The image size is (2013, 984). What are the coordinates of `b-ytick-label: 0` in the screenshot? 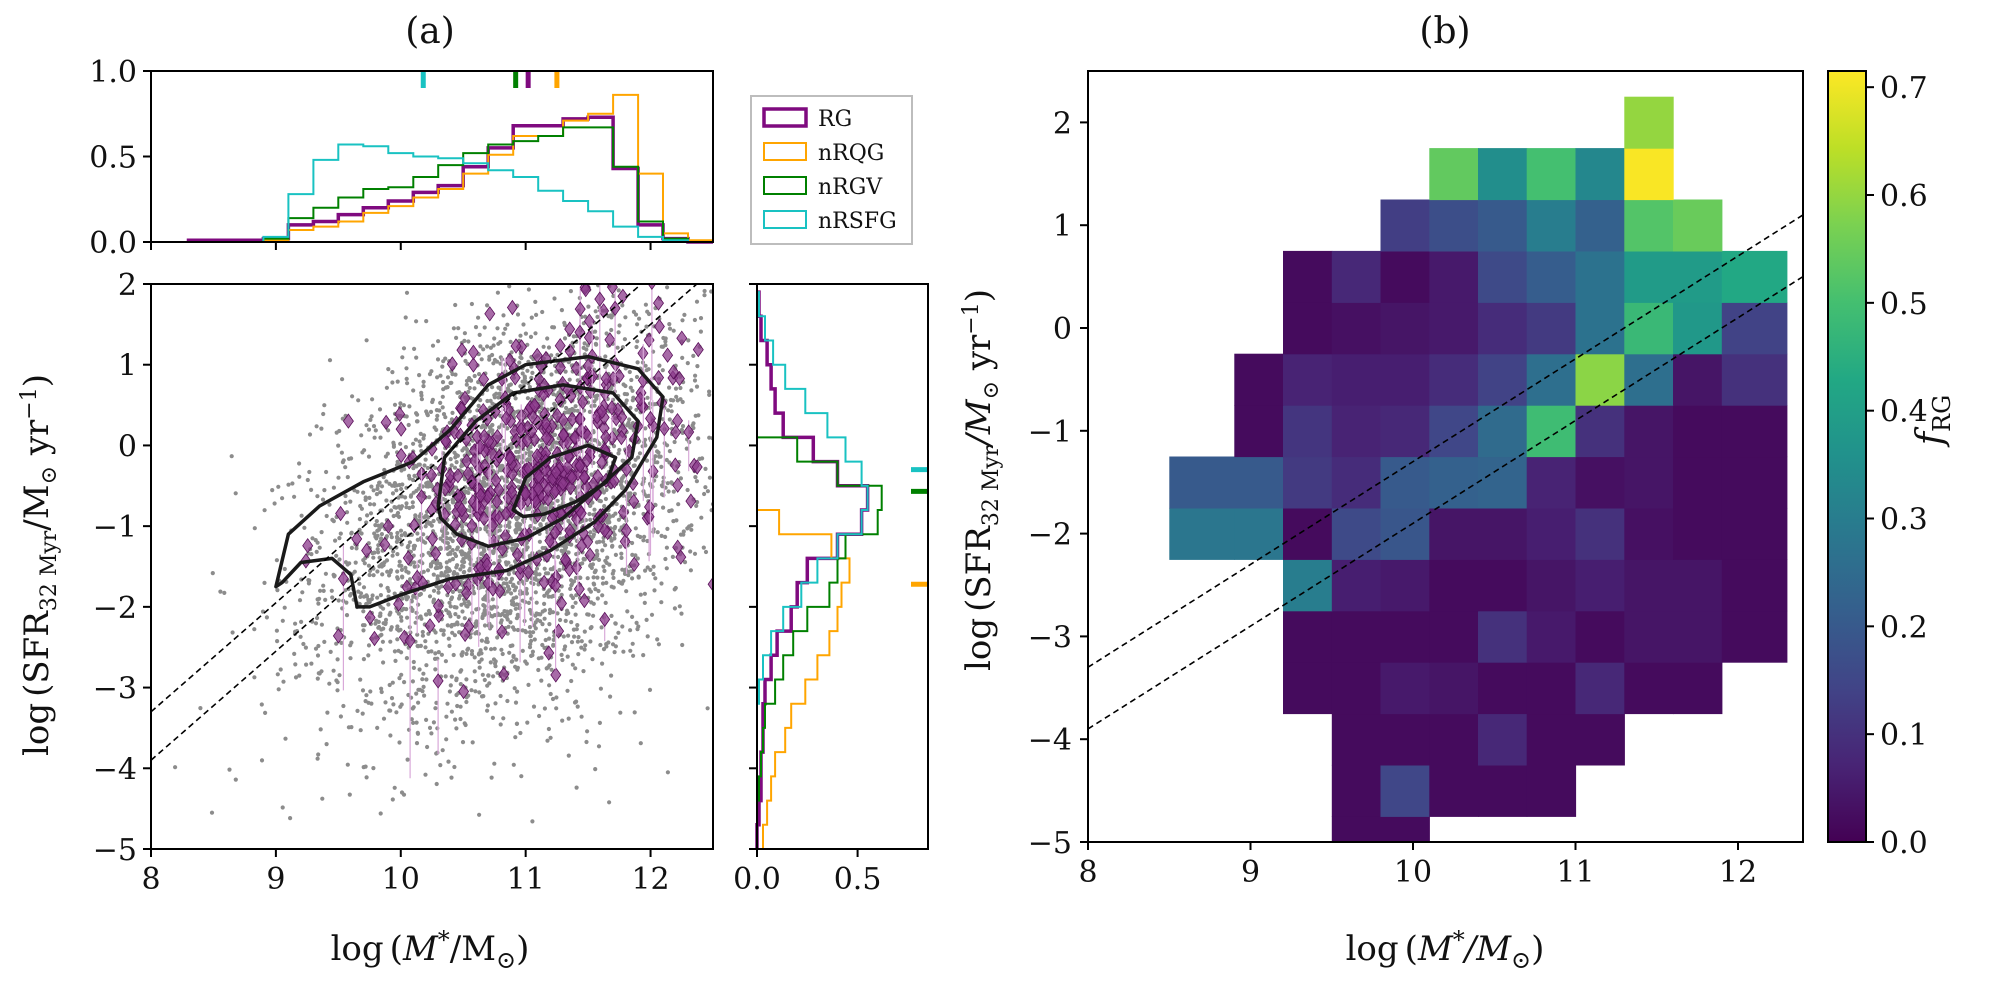 It's located at (1062, 329).